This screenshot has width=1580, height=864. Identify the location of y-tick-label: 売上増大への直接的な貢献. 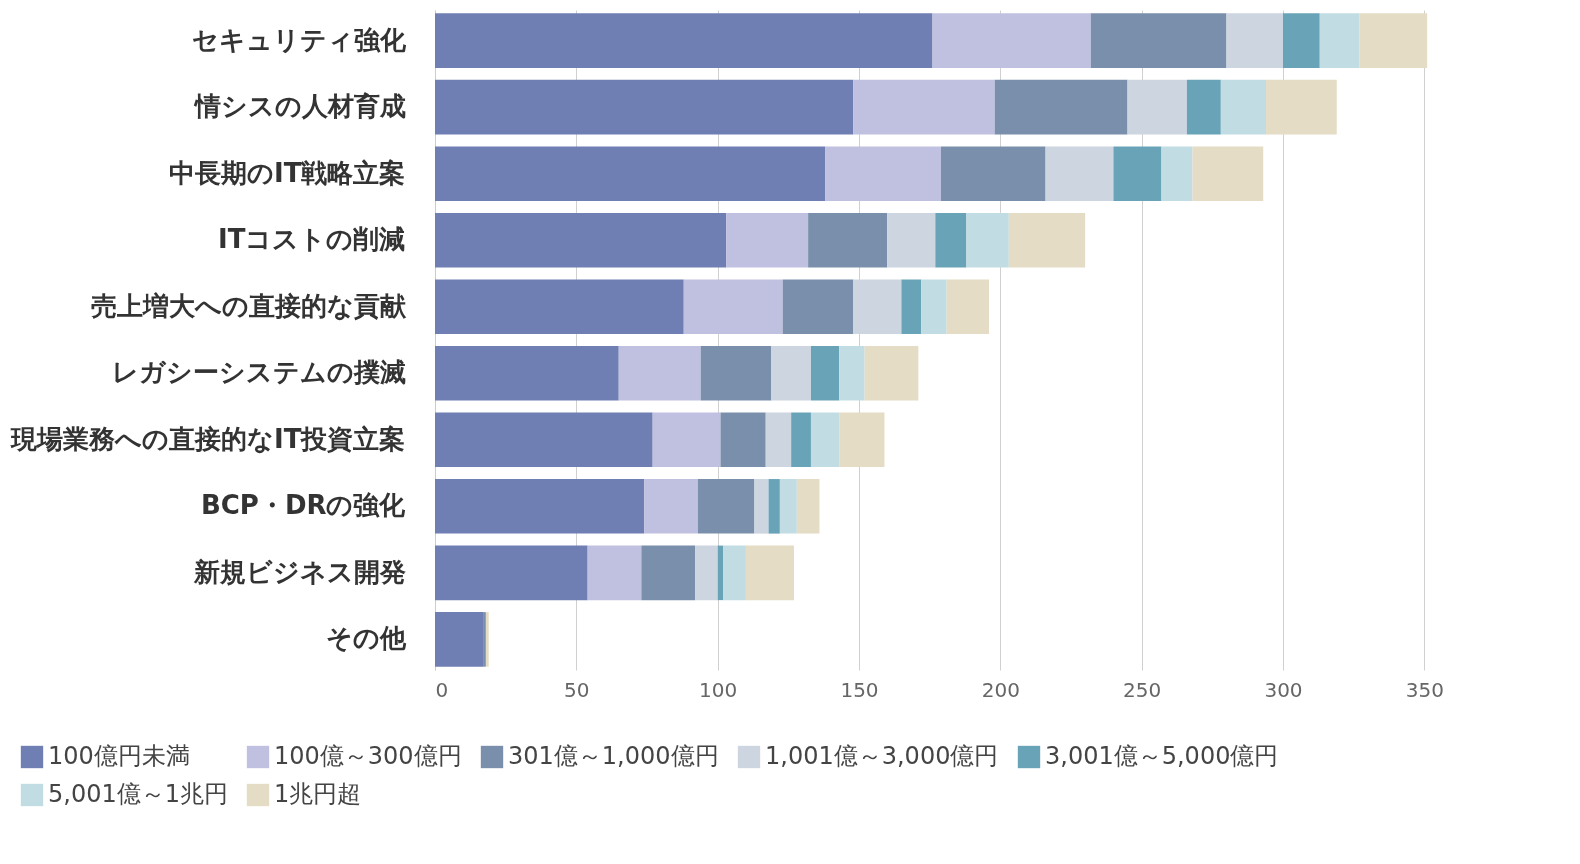
(248, 305).